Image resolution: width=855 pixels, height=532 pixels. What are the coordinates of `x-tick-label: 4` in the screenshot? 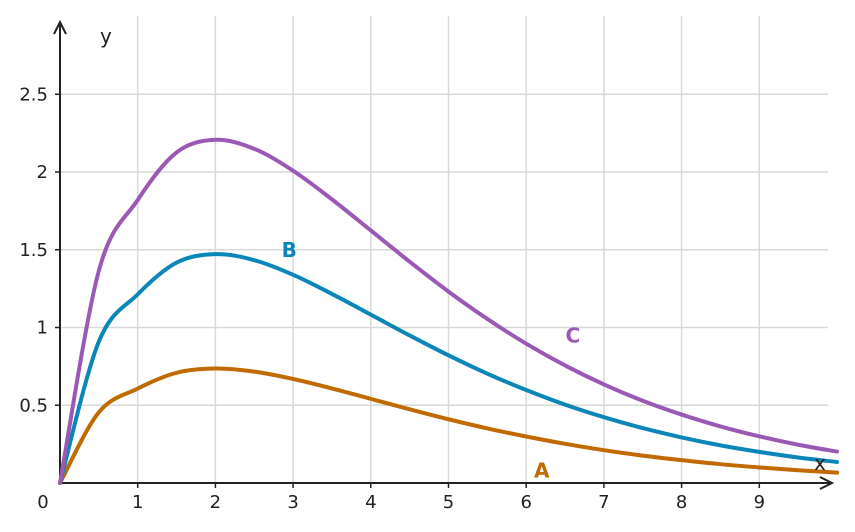 It's located at (370, 502).